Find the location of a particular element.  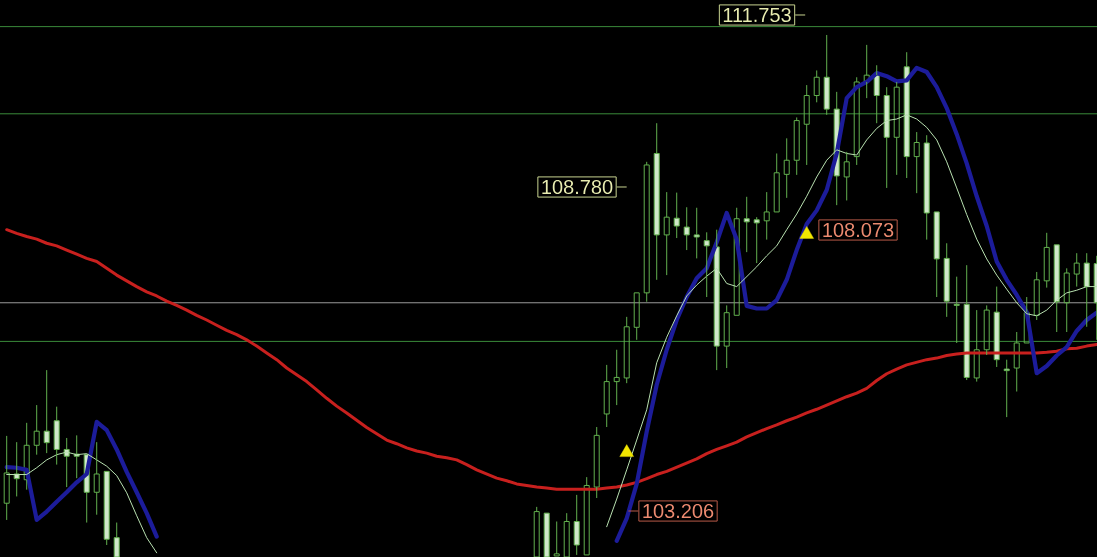

text: 111.753 is located at coordinates (757, 15).